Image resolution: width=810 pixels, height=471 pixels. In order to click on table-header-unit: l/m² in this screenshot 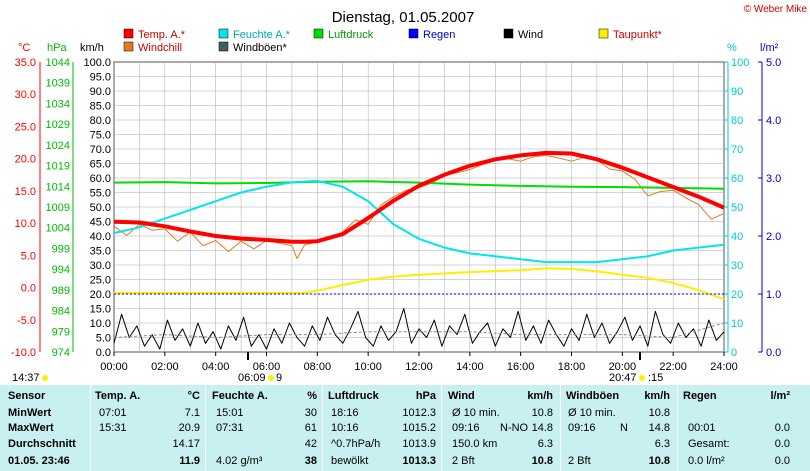, I will do `click(780, 396)`.